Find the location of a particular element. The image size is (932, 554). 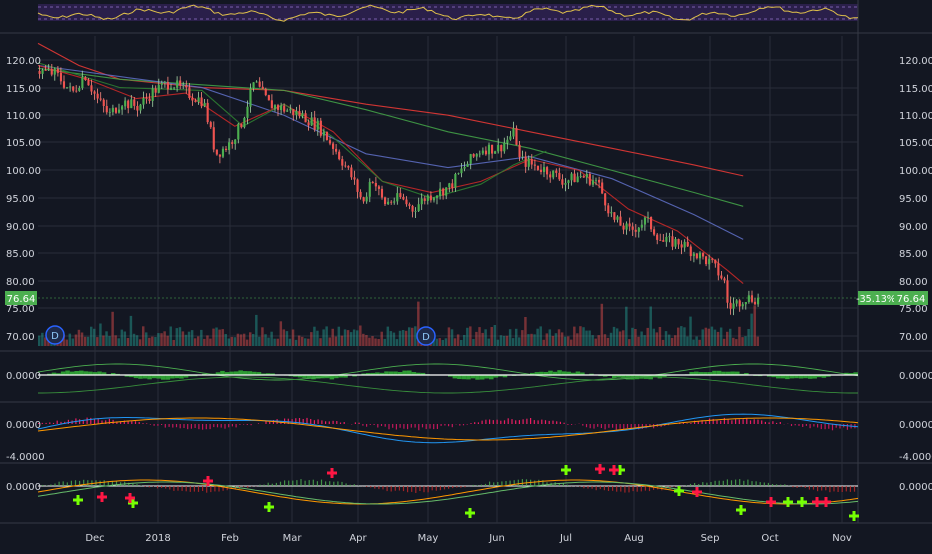

oscillator-tick-label-left: 0.0000 is located at coordinates (23, 425).